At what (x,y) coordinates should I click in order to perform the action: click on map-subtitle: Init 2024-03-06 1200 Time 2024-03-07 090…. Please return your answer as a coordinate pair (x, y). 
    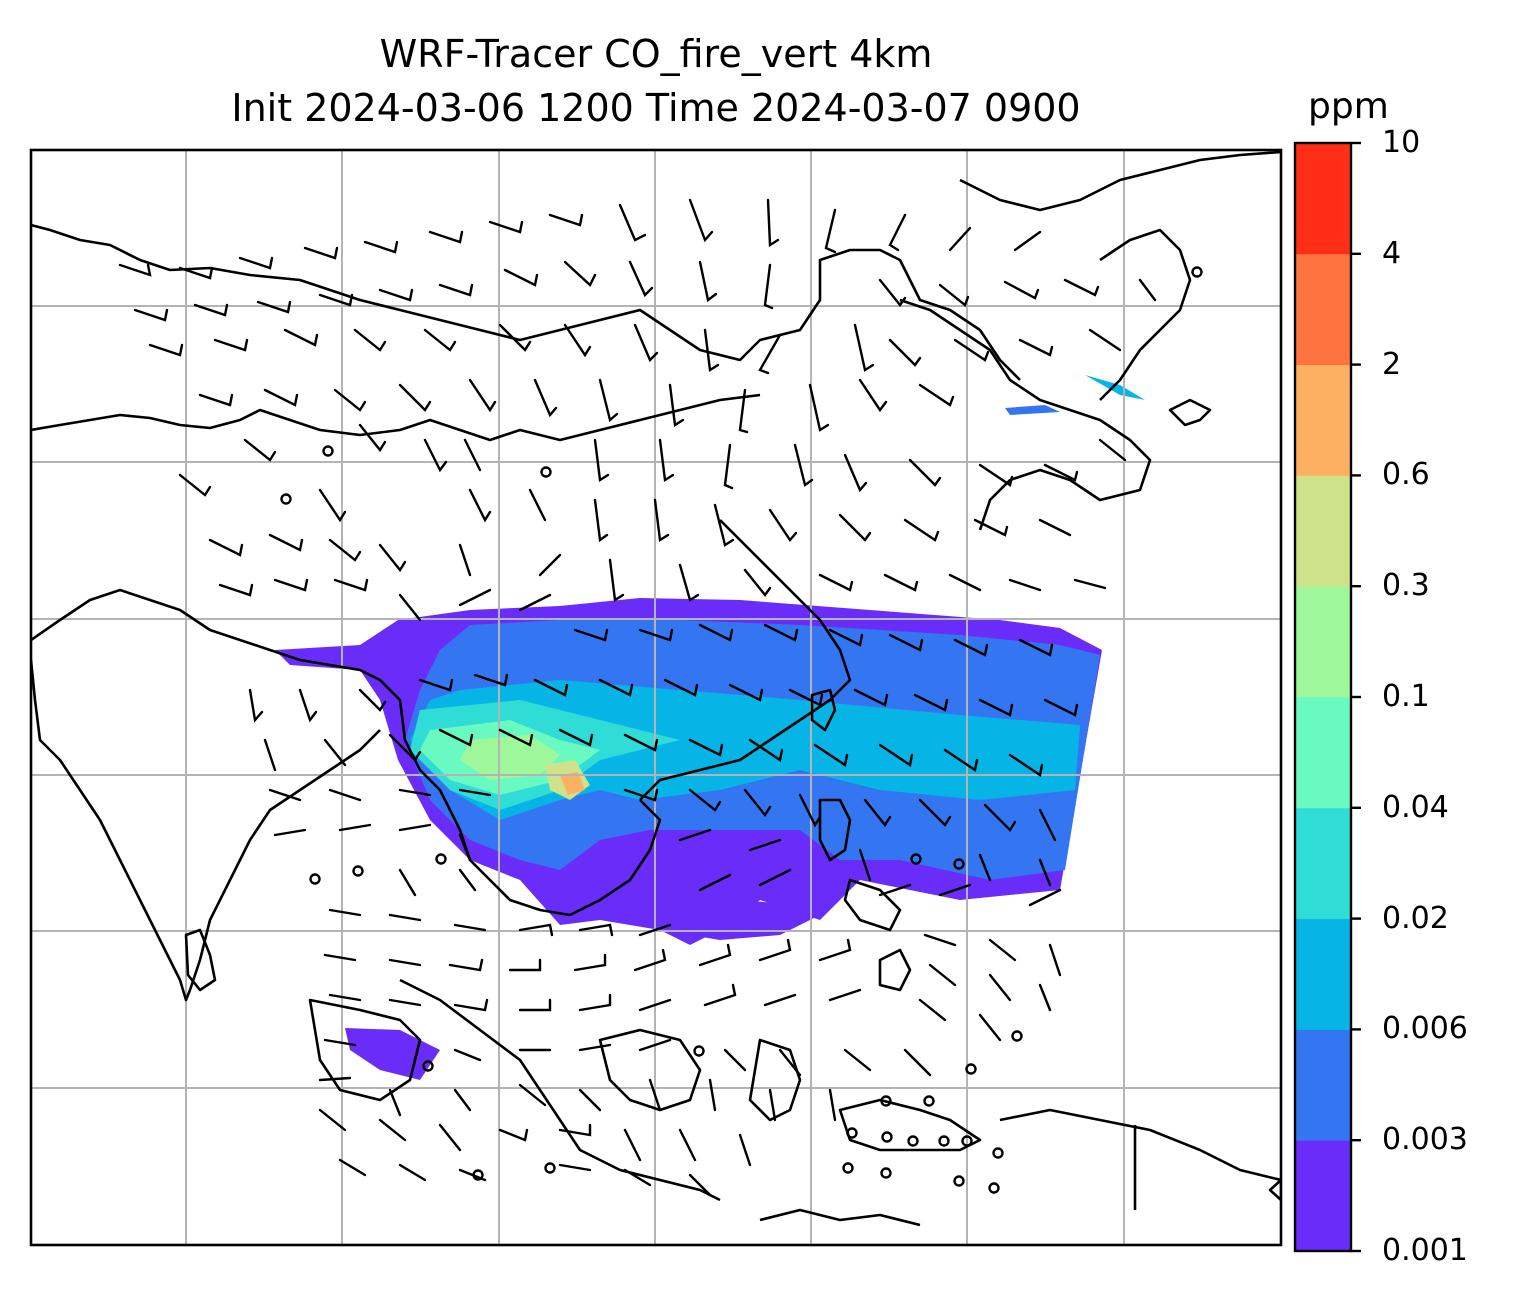
    Looking at the image, I should click on (656, 108).